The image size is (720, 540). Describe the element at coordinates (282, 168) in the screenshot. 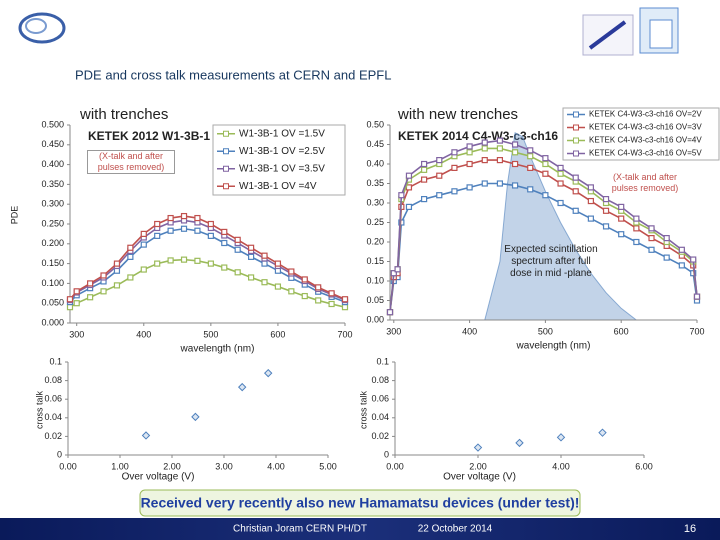

I see `legend-label: W1-3B-1 OV =3.5V` at that location.